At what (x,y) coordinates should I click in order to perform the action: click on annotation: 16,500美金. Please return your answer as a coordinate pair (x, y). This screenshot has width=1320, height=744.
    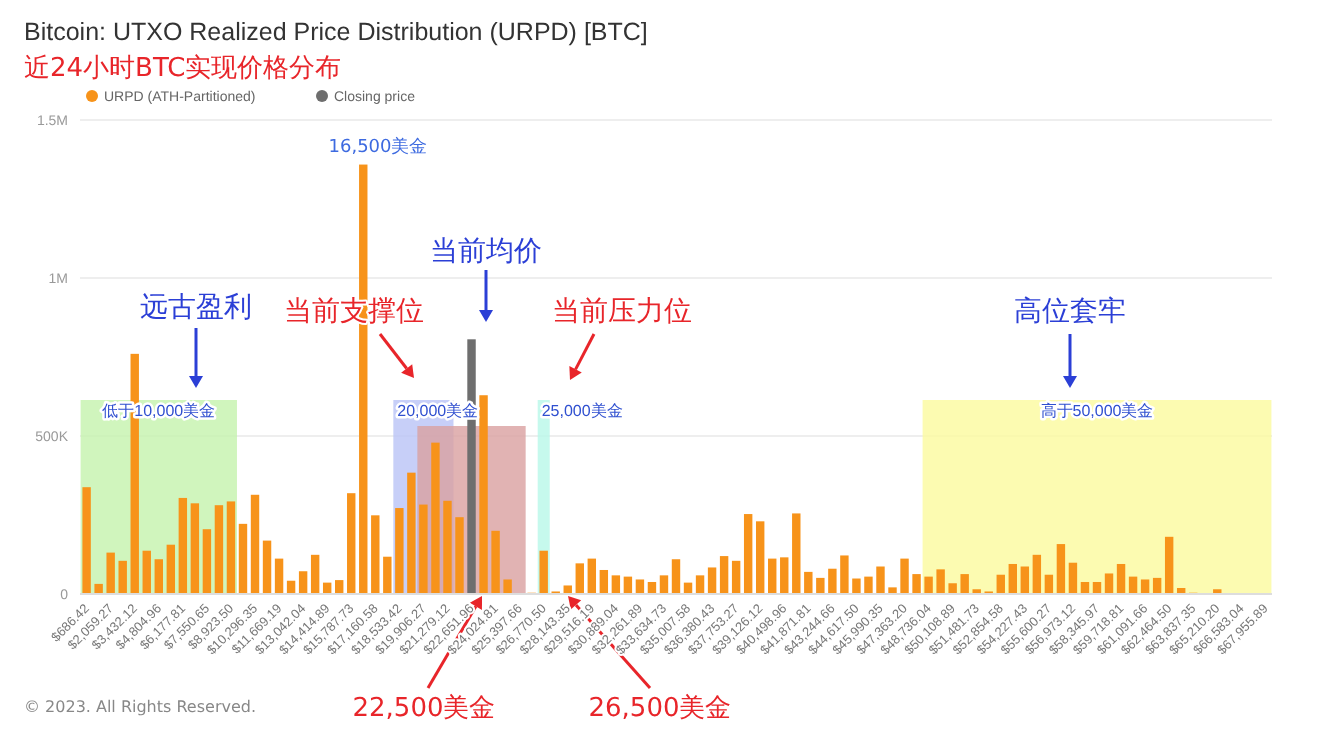
    Looking at the image, I should click on (378, 147).